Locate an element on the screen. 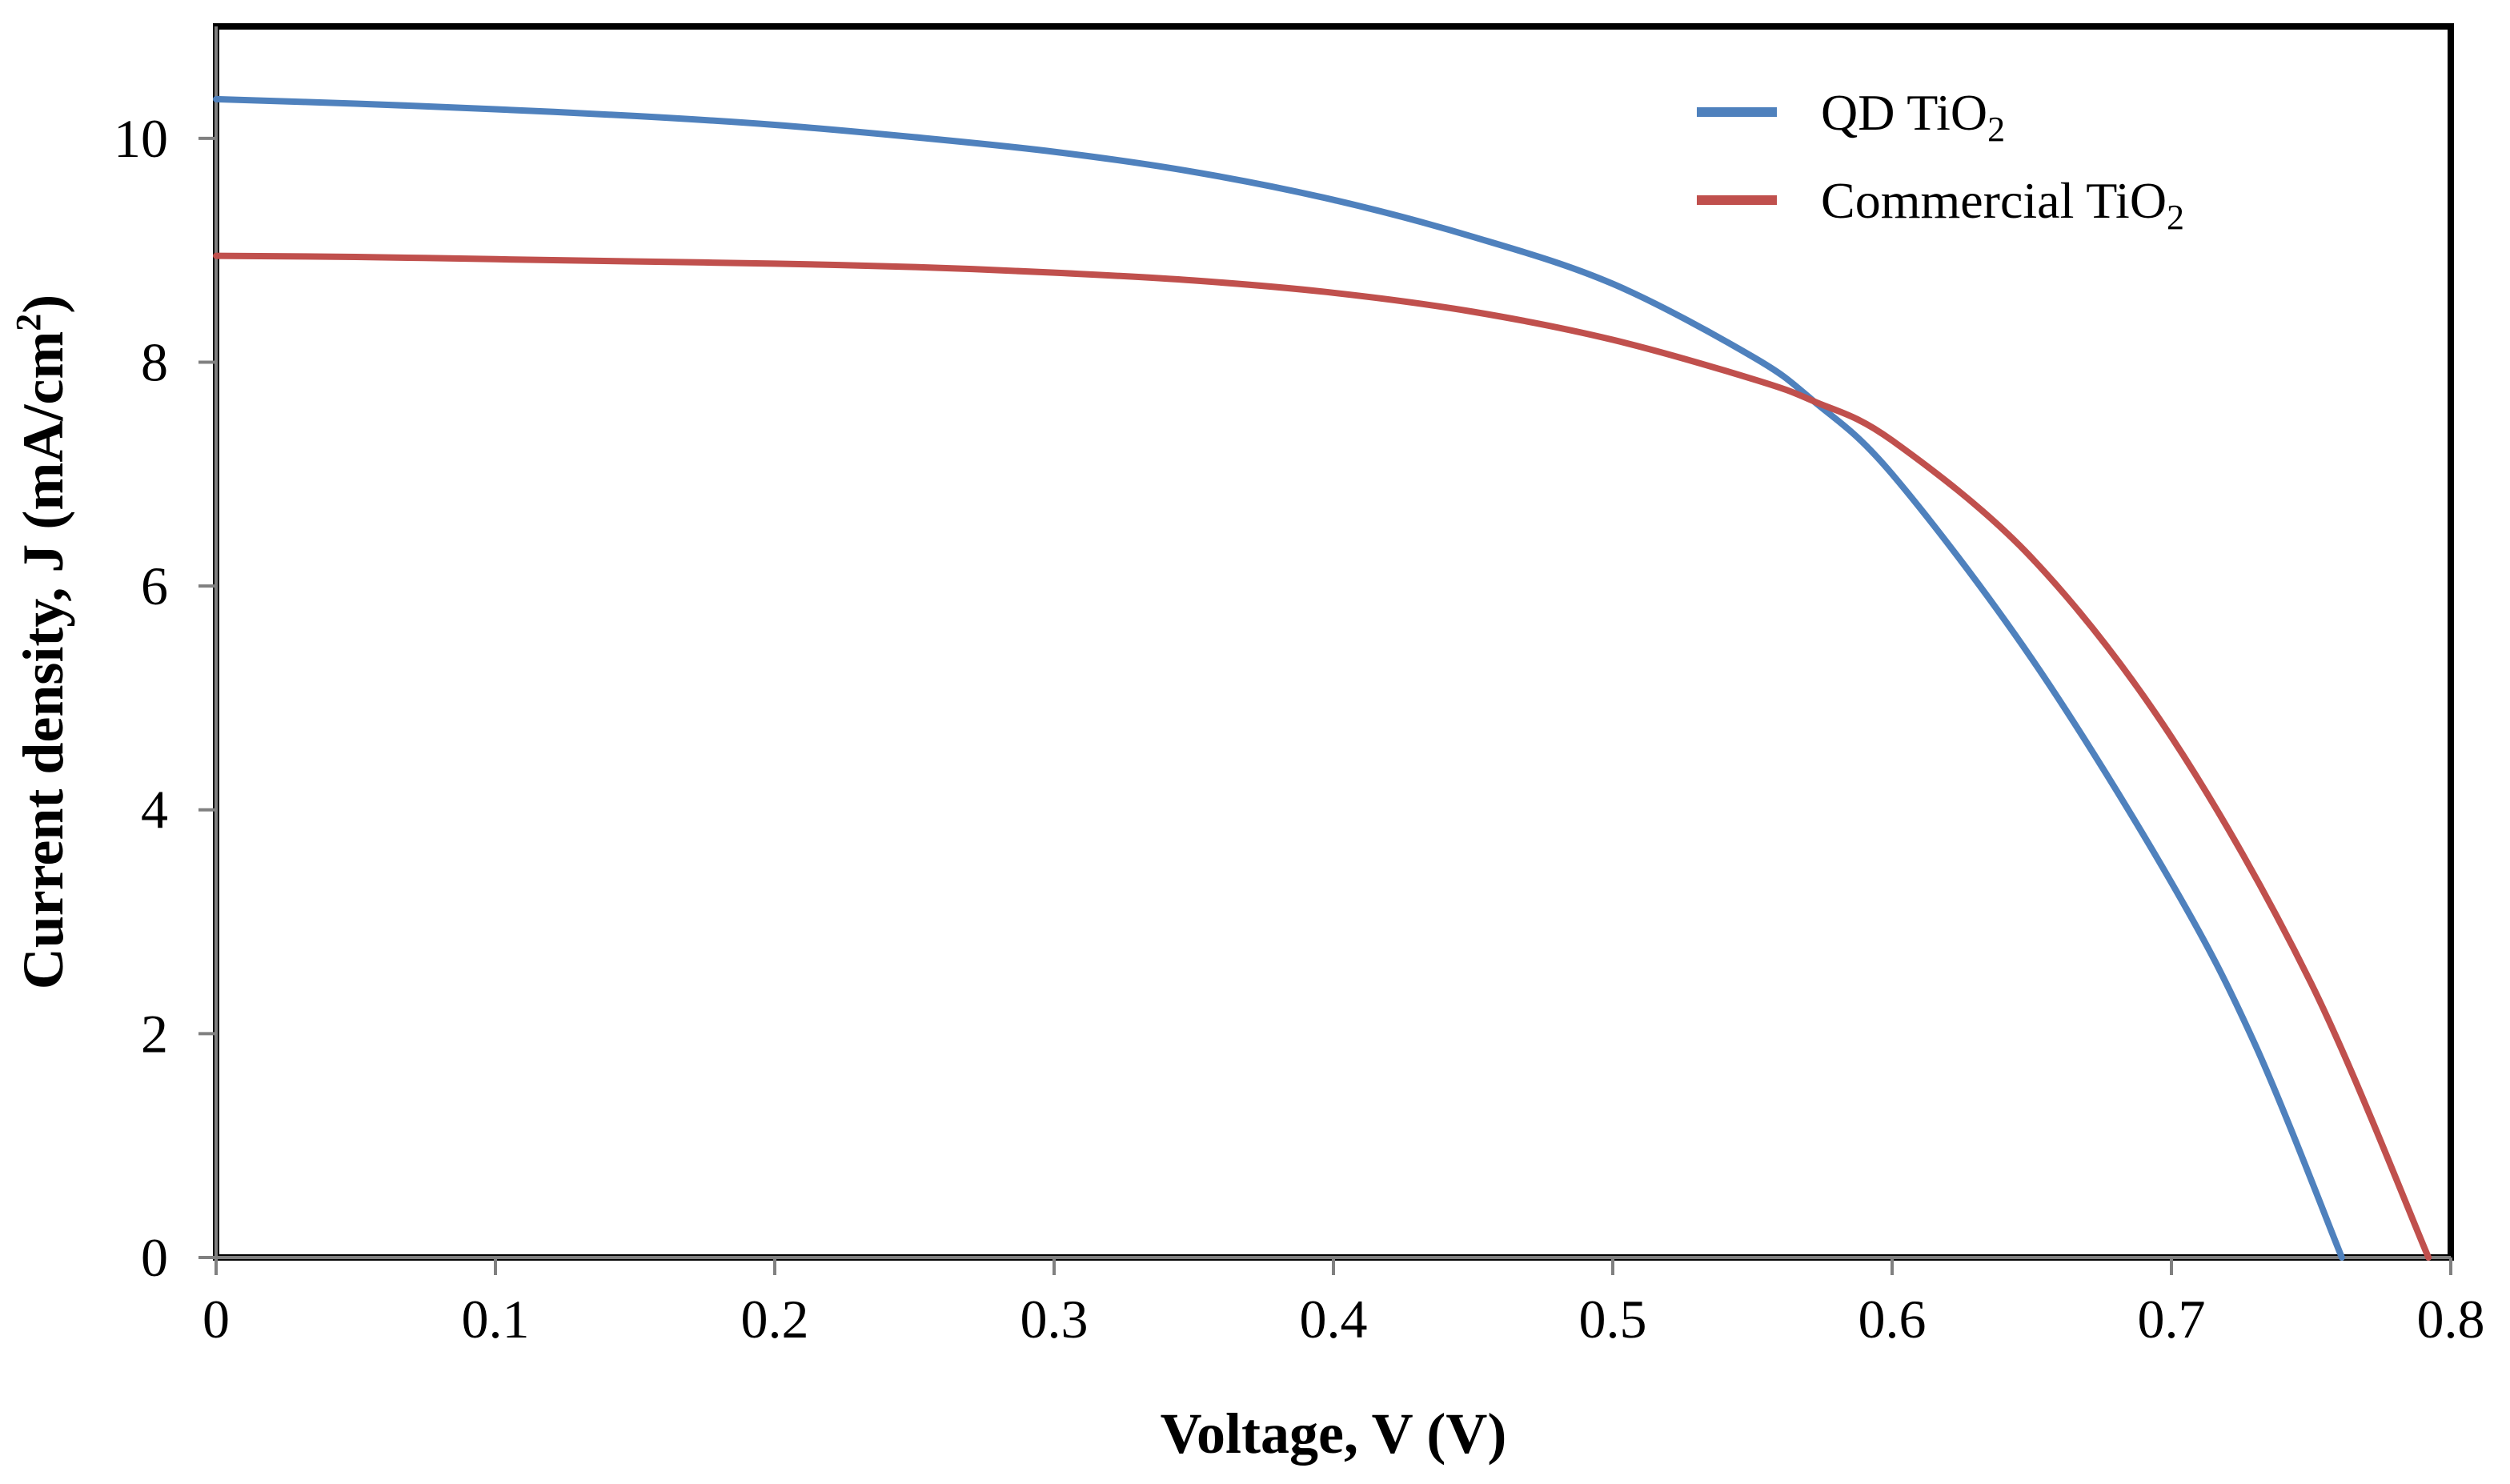  y-tick-label: 6 is located at coordinates (154, 585).